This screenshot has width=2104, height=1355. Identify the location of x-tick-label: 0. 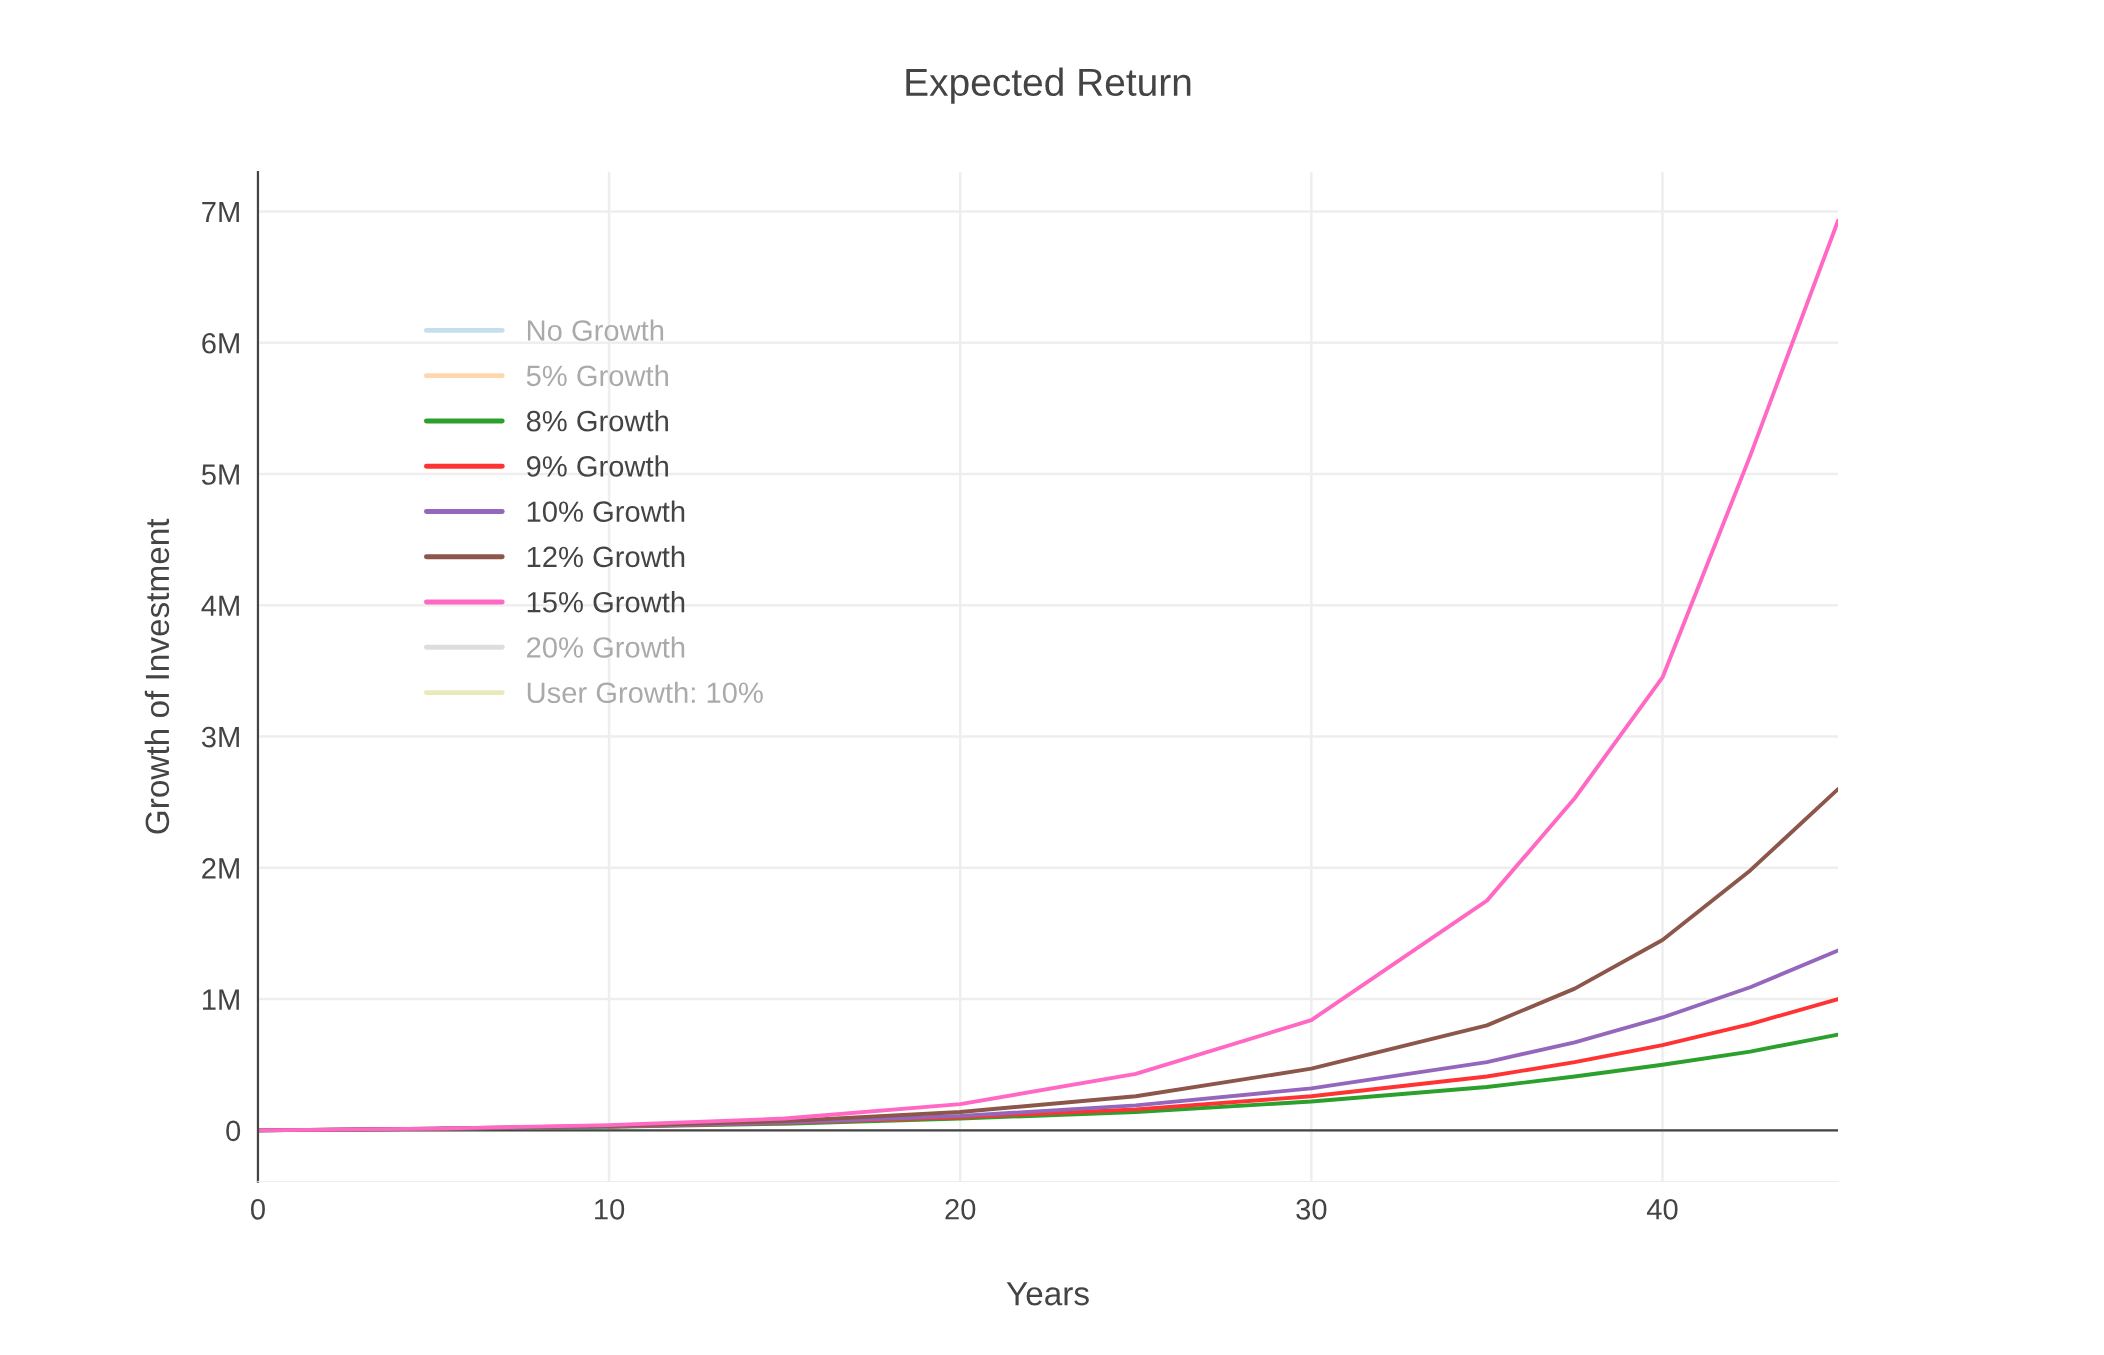
(257, 1209).